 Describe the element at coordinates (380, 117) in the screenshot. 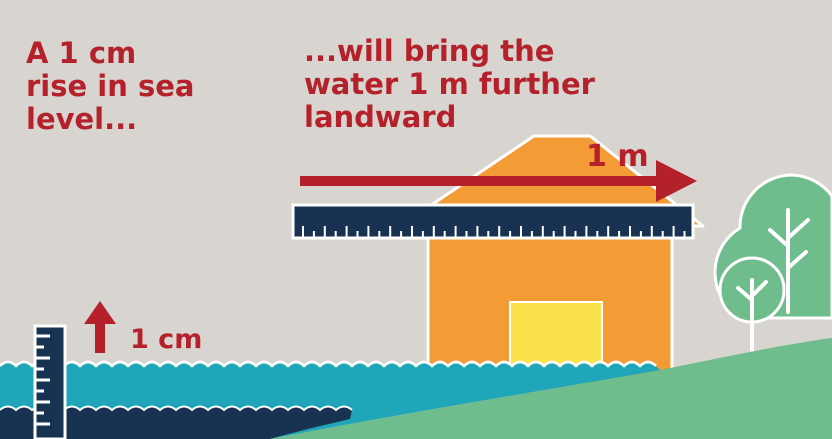

I see `caption-right-line-3: landward` at that location.